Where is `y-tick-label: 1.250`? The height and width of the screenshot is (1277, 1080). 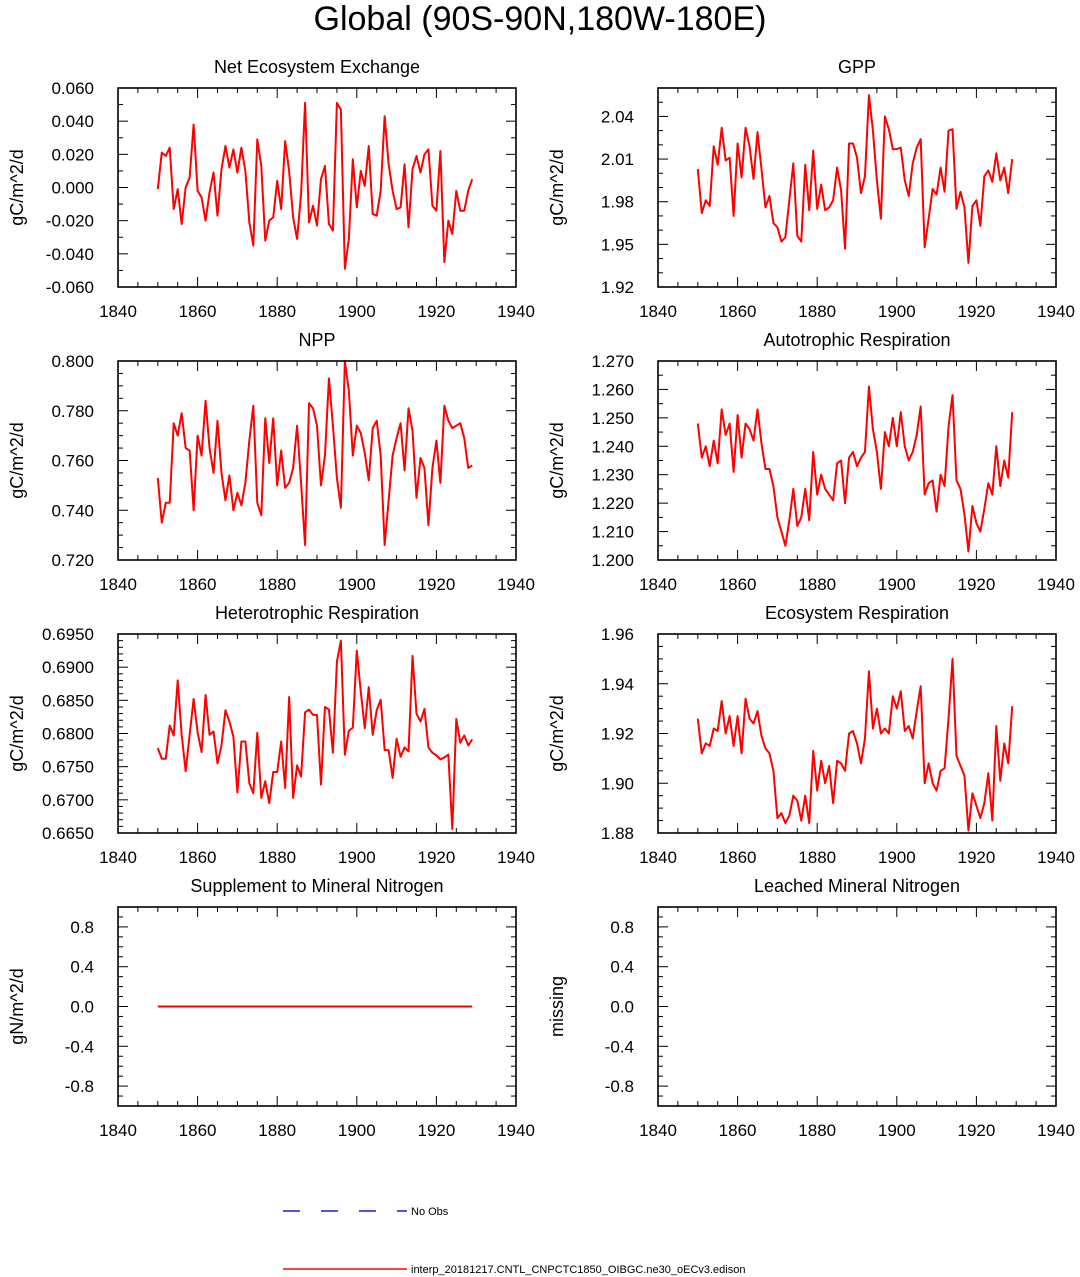
y-tick-label: 1.250 is located at coordinates (612, 418).